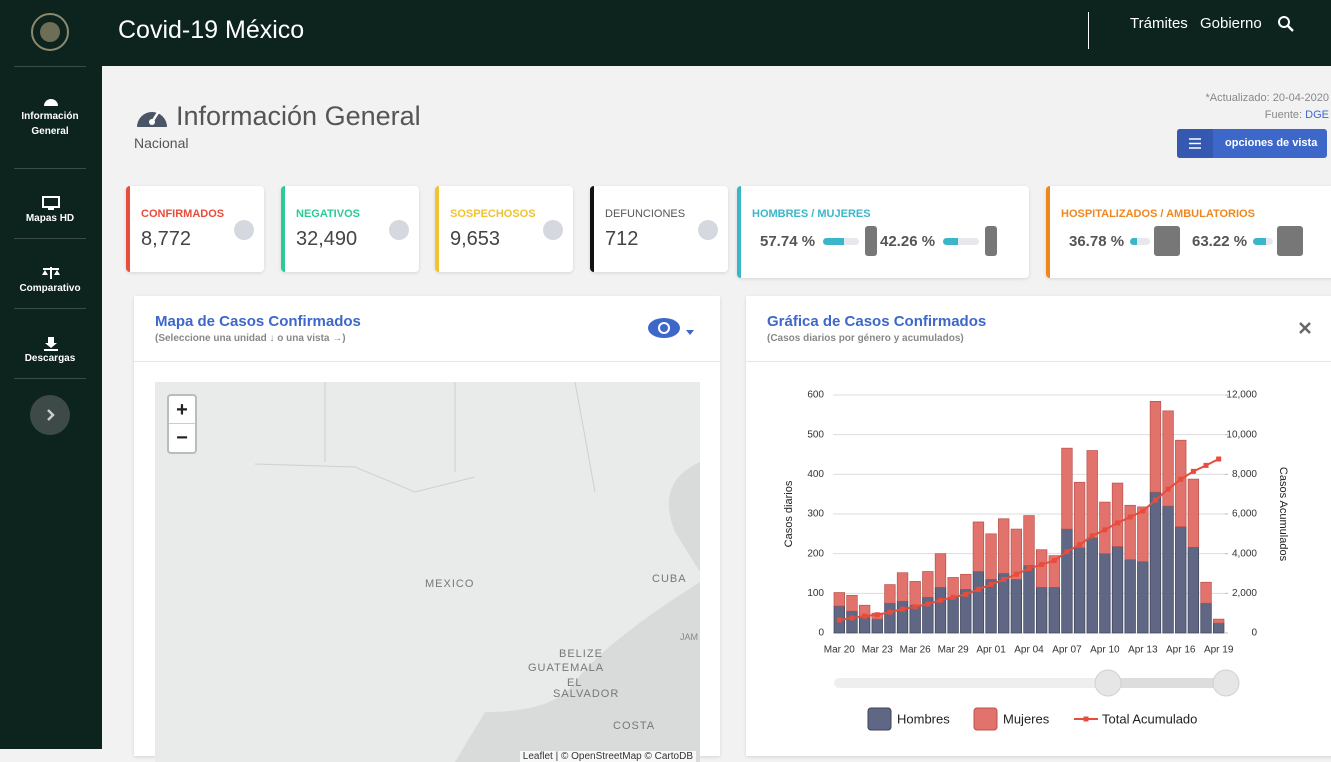 This screenshot has width=1331, height=762. What do you see at coordinates (328, 214) in the screenshot?
I see `stat-label: NEGATIVOS` at bounding box center [328, 214].